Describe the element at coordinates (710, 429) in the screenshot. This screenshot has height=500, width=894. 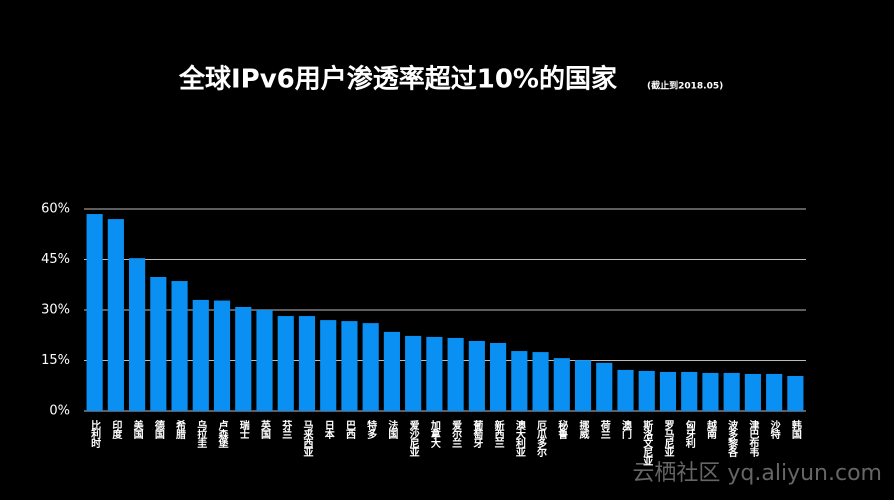
I see `x-tick-label: 越南` at that location.